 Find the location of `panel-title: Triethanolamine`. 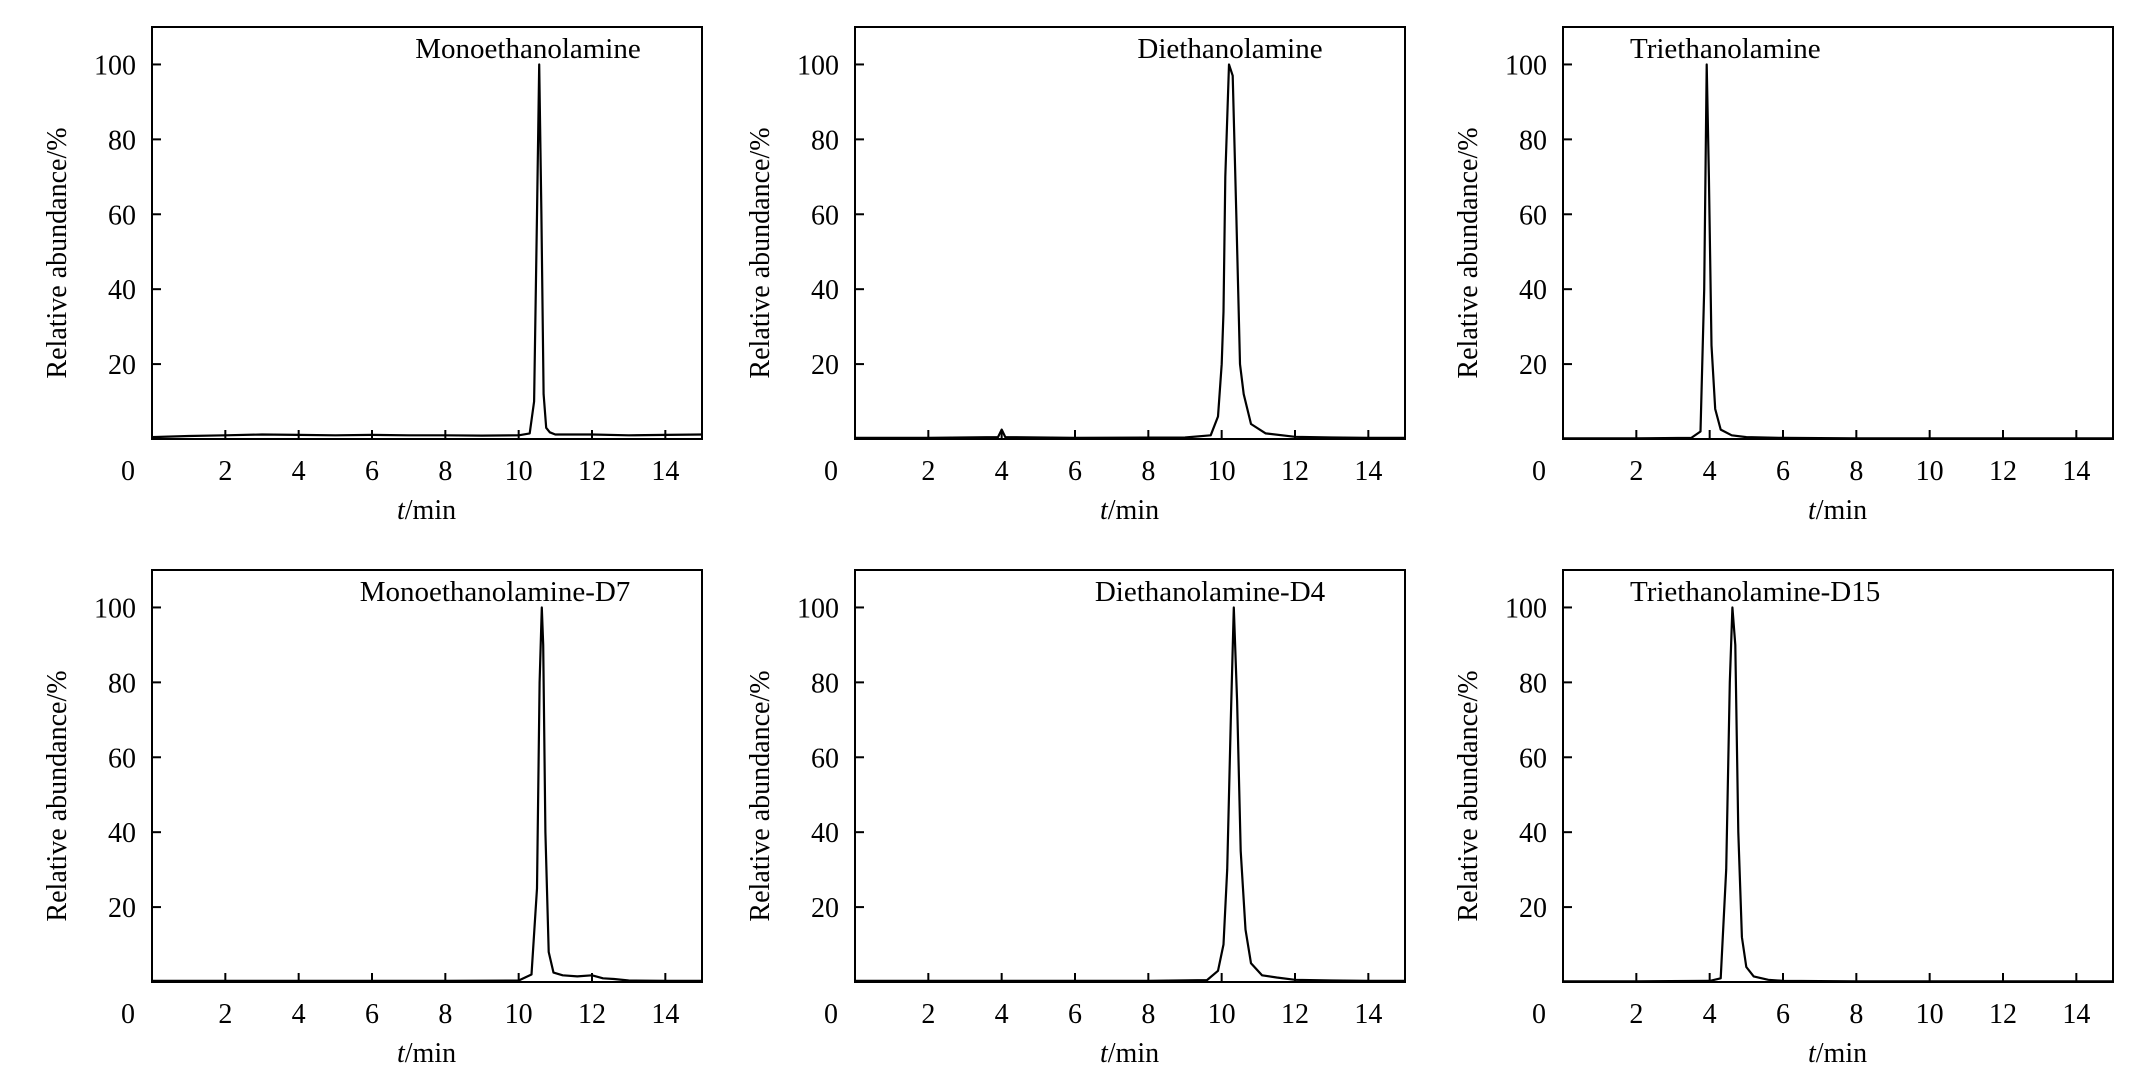

panel-title: Triethanolamine is located at coordinates (1725, 49).